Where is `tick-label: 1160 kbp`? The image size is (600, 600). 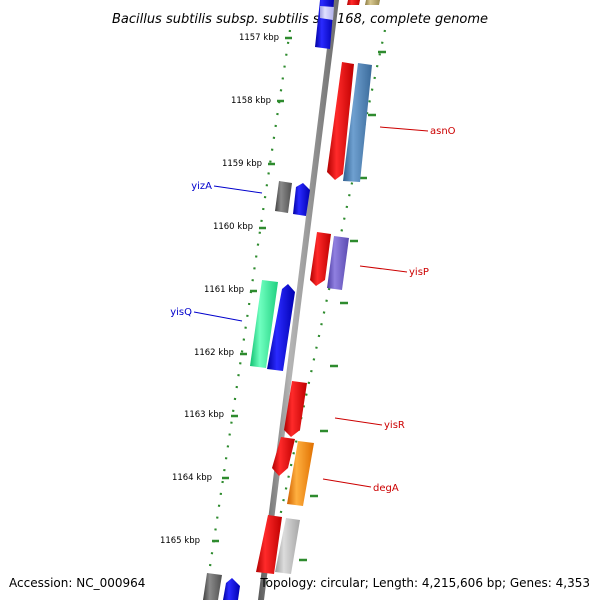
tick-label: 1160 kbp is located at coordinates (233, 227).